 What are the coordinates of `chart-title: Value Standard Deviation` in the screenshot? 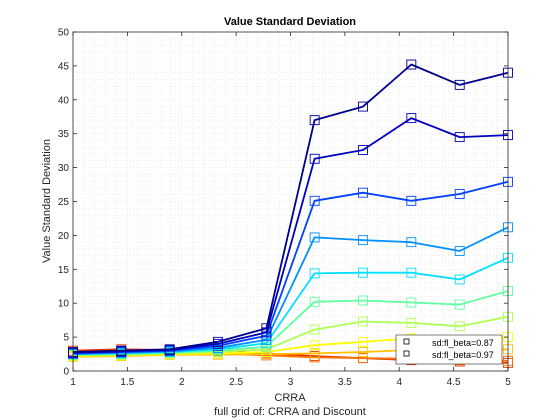 It's located at (290, 22).